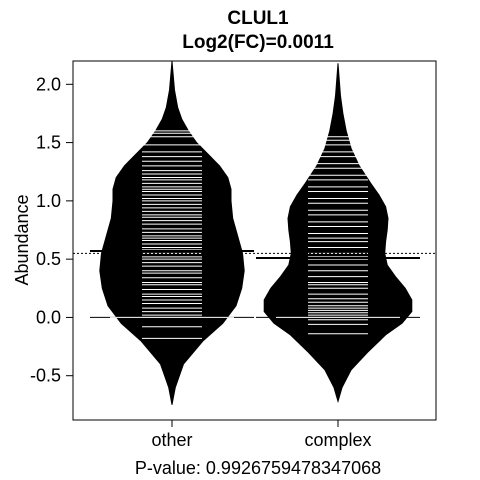 Image resolution: width=480 pixels, height=480 pixels. Describe the element at coordinates (48, 317) in the screenshot. I see `y-tick-label: 0.0` at that location.